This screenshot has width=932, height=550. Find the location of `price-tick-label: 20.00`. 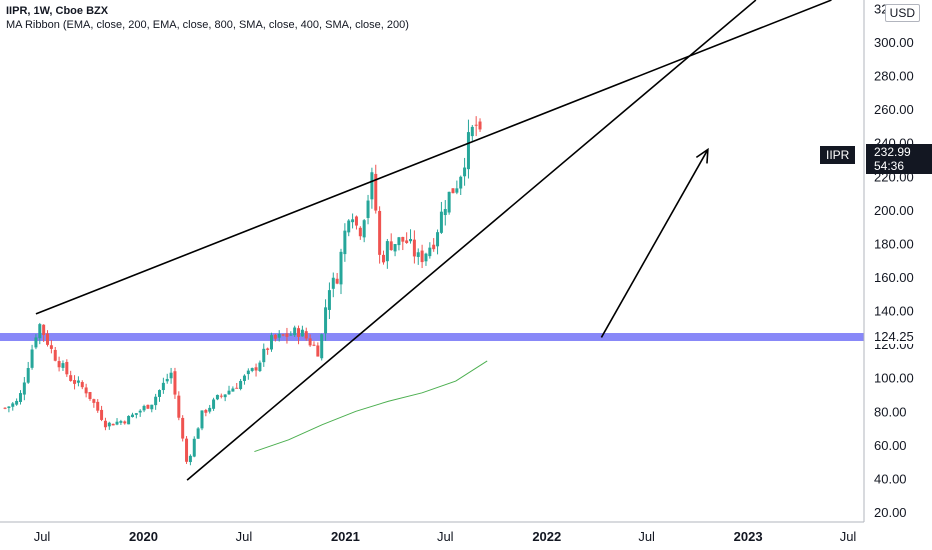

price-tick-label: 20.00 is located at coordinates (890, 512).